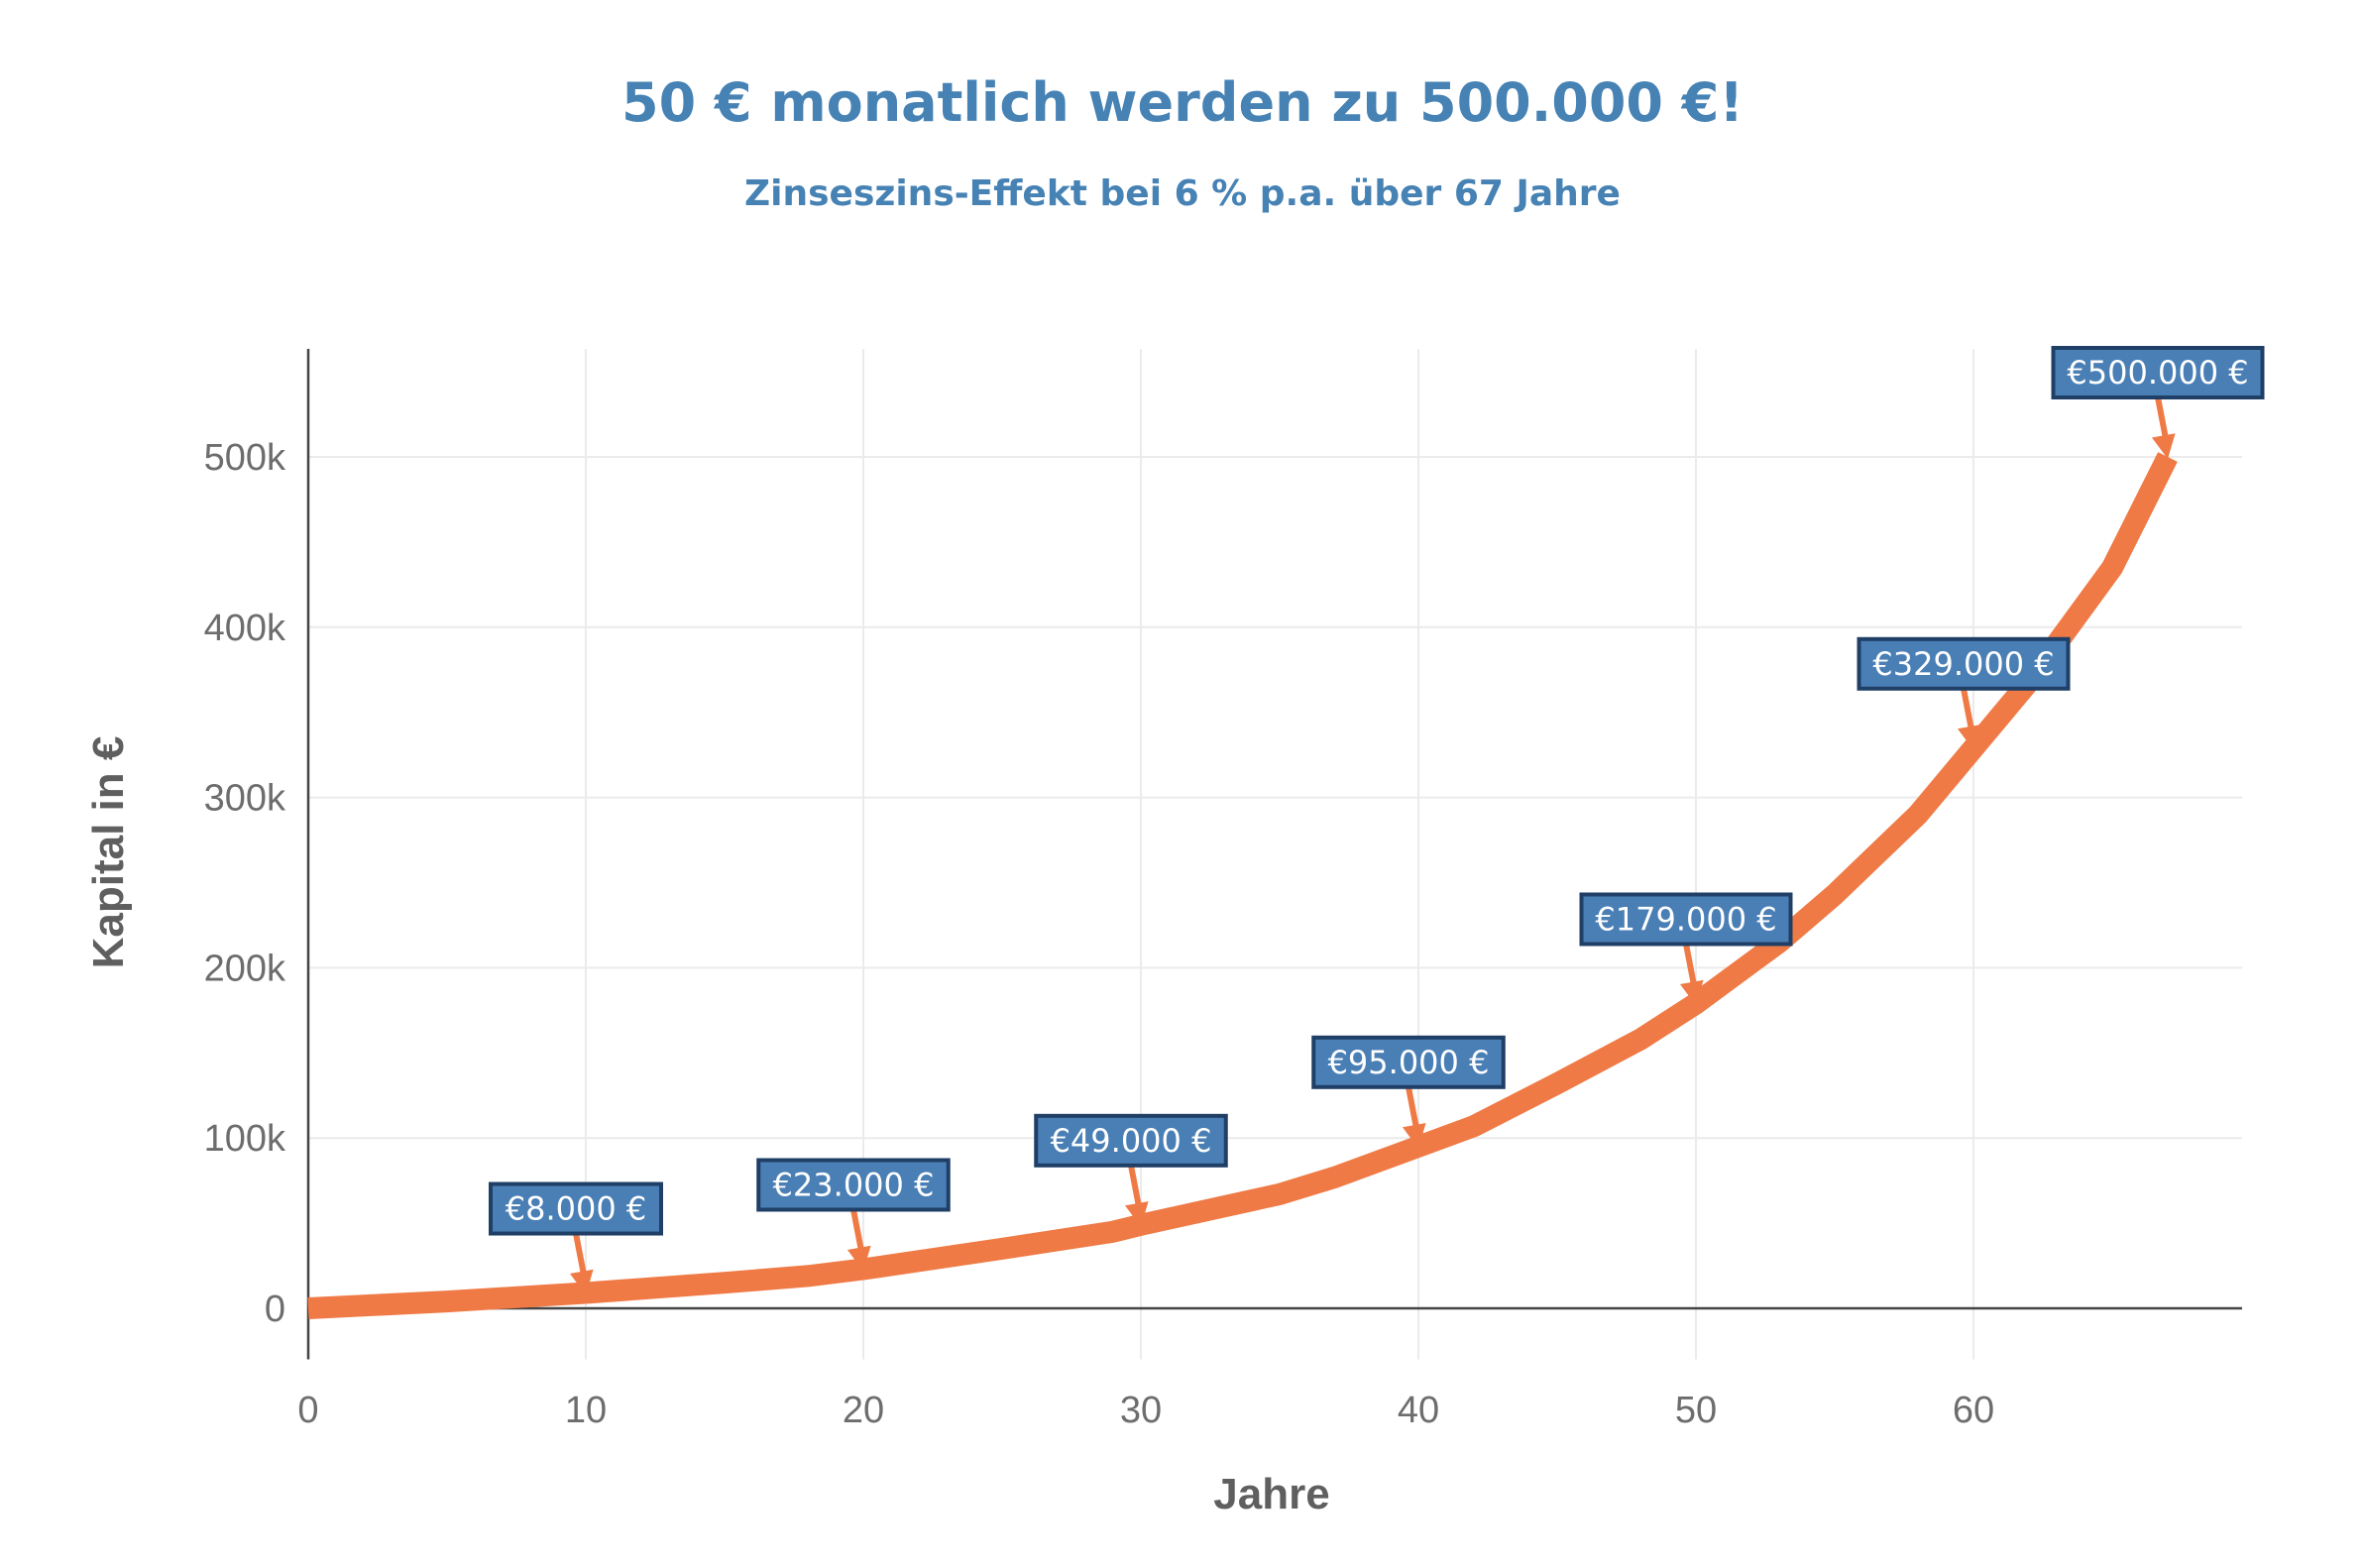 The height and width of the screenshot is (1568, 2365). I want to click on annotation-label: €500.000 €, so click(2157, 373).